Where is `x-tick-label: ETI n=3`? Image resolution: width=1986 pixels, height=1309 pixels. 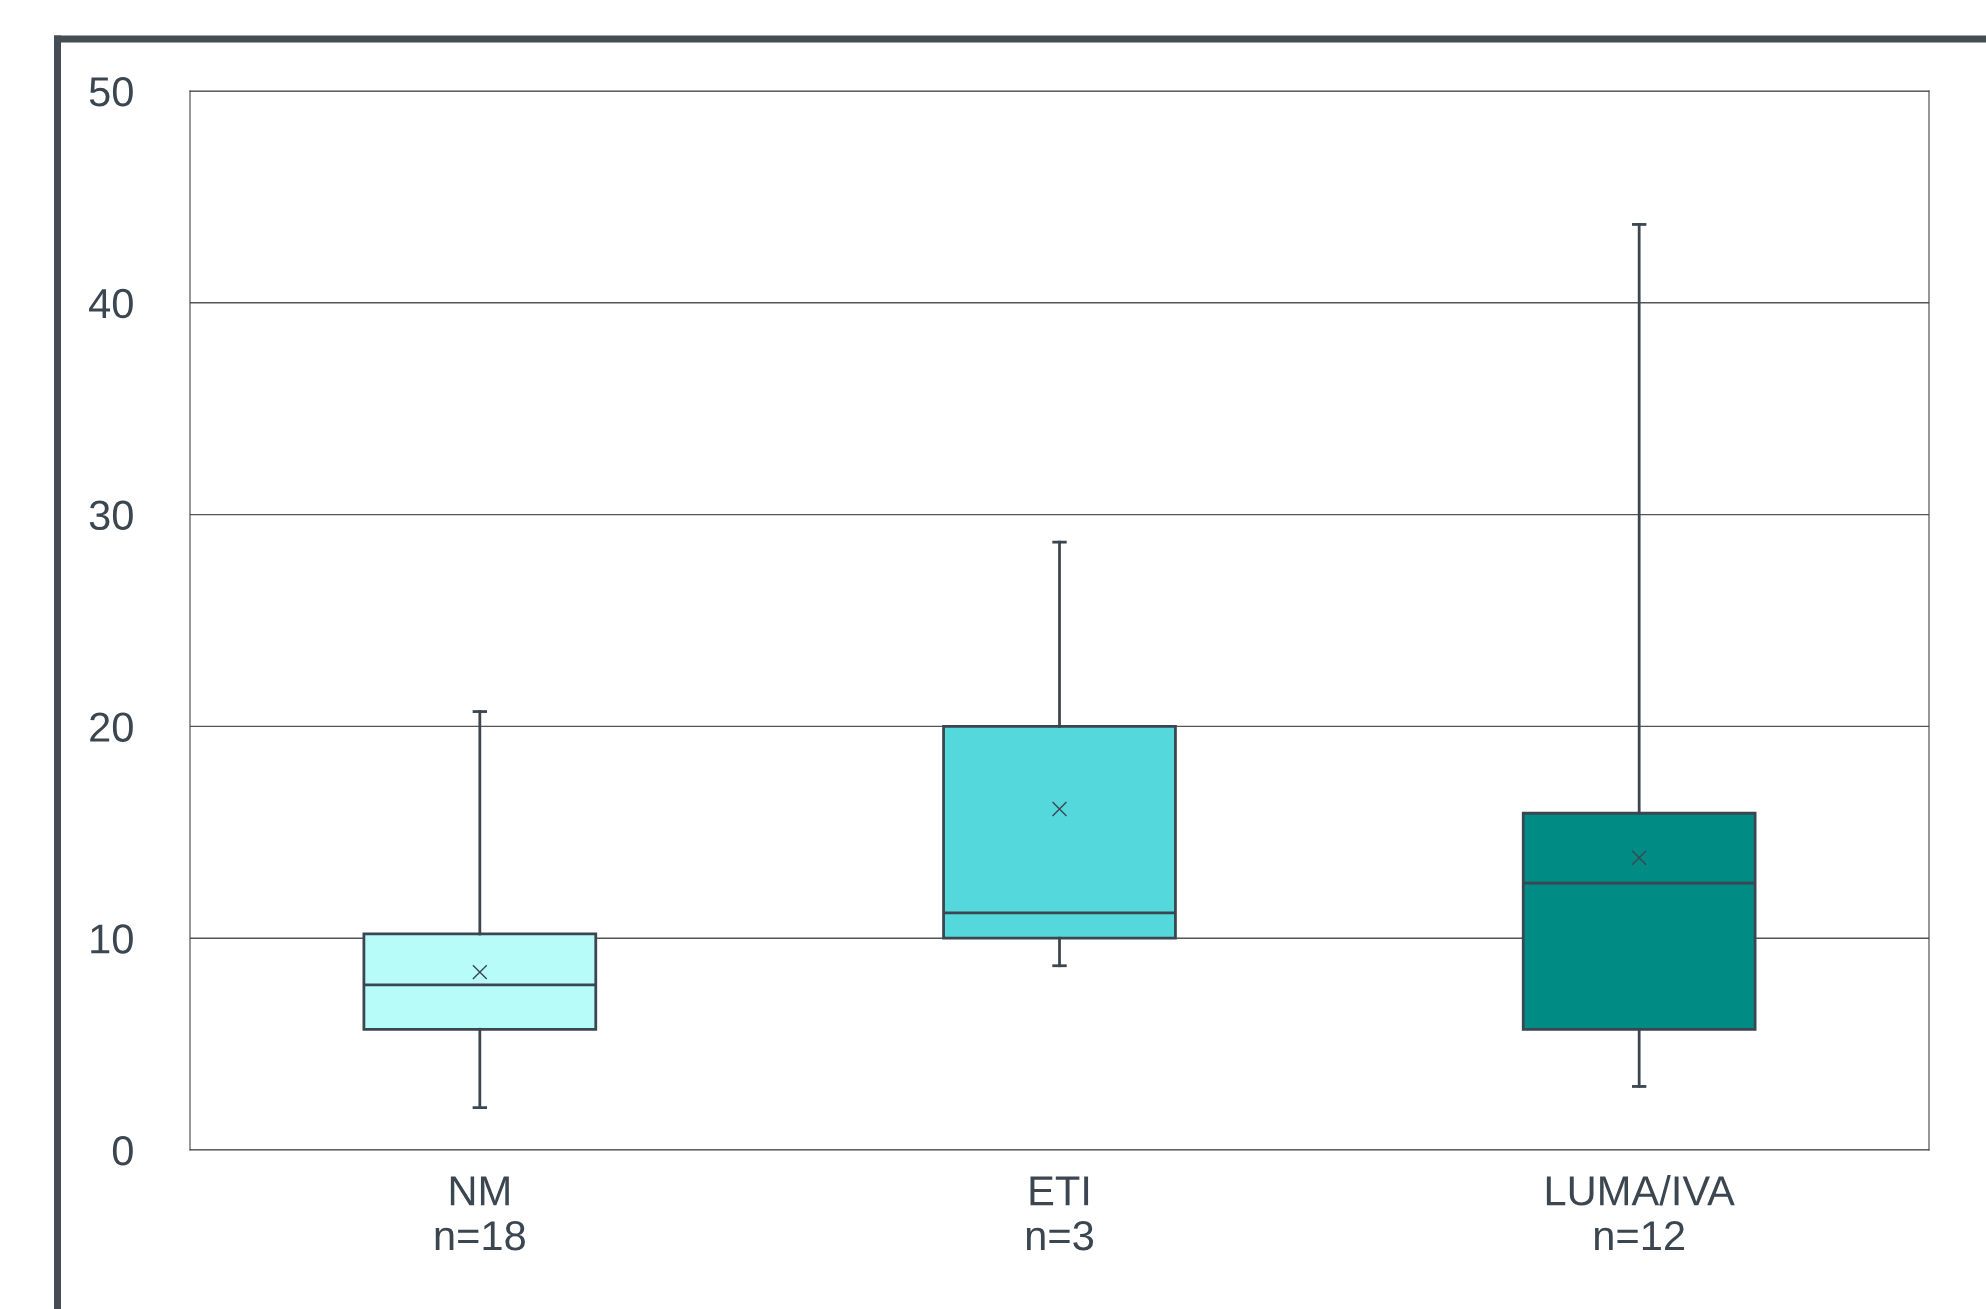
x-tick-label: ETI n=3 is located at coordinates (1060, 1213).